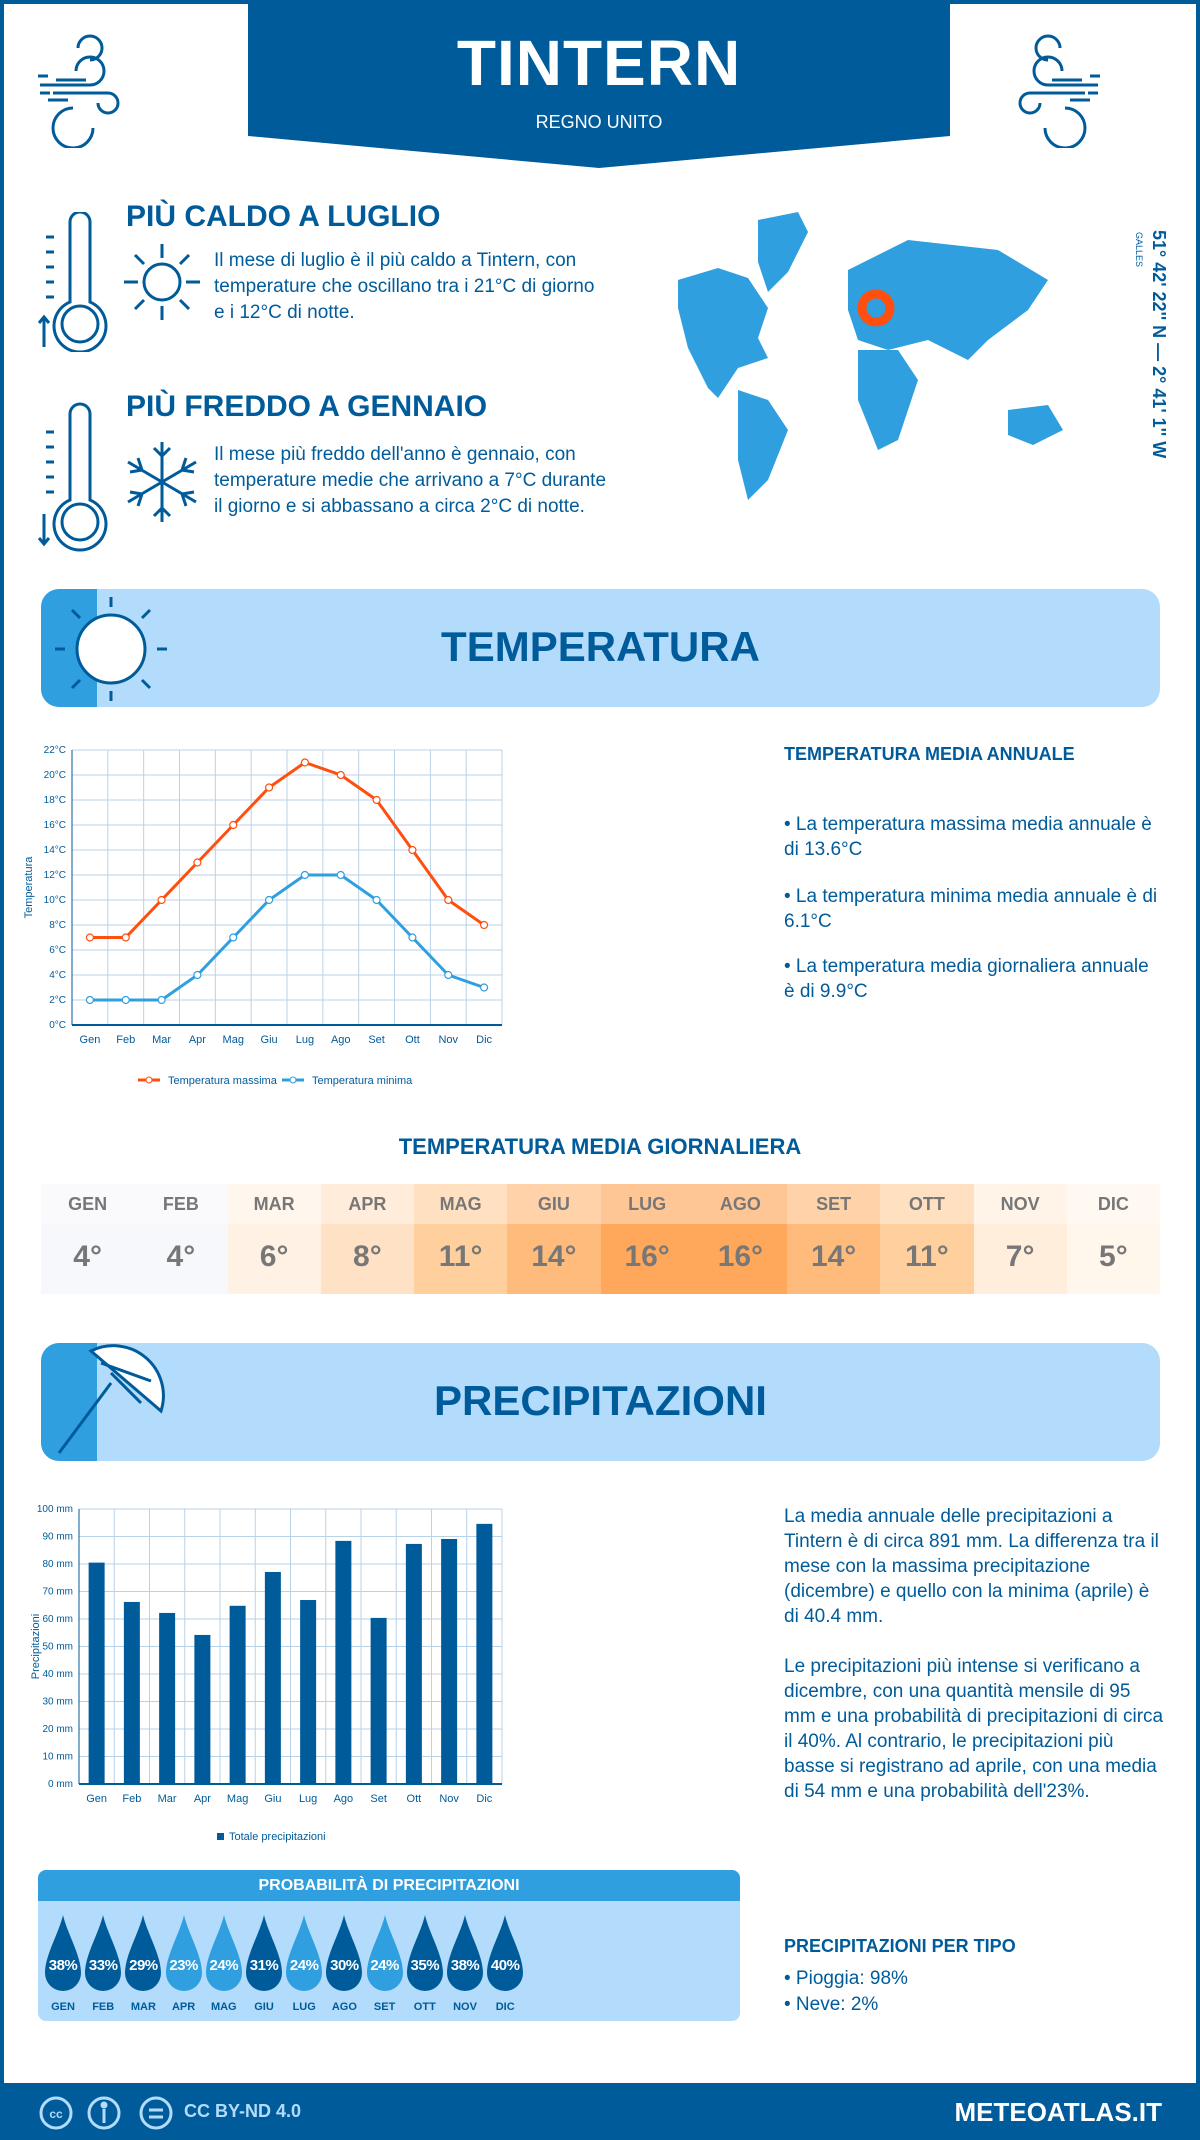 Image resolution: width=1200 pixels, height=2140 pixels. I want to click on daily-month: MAG, so click(461, 1204).